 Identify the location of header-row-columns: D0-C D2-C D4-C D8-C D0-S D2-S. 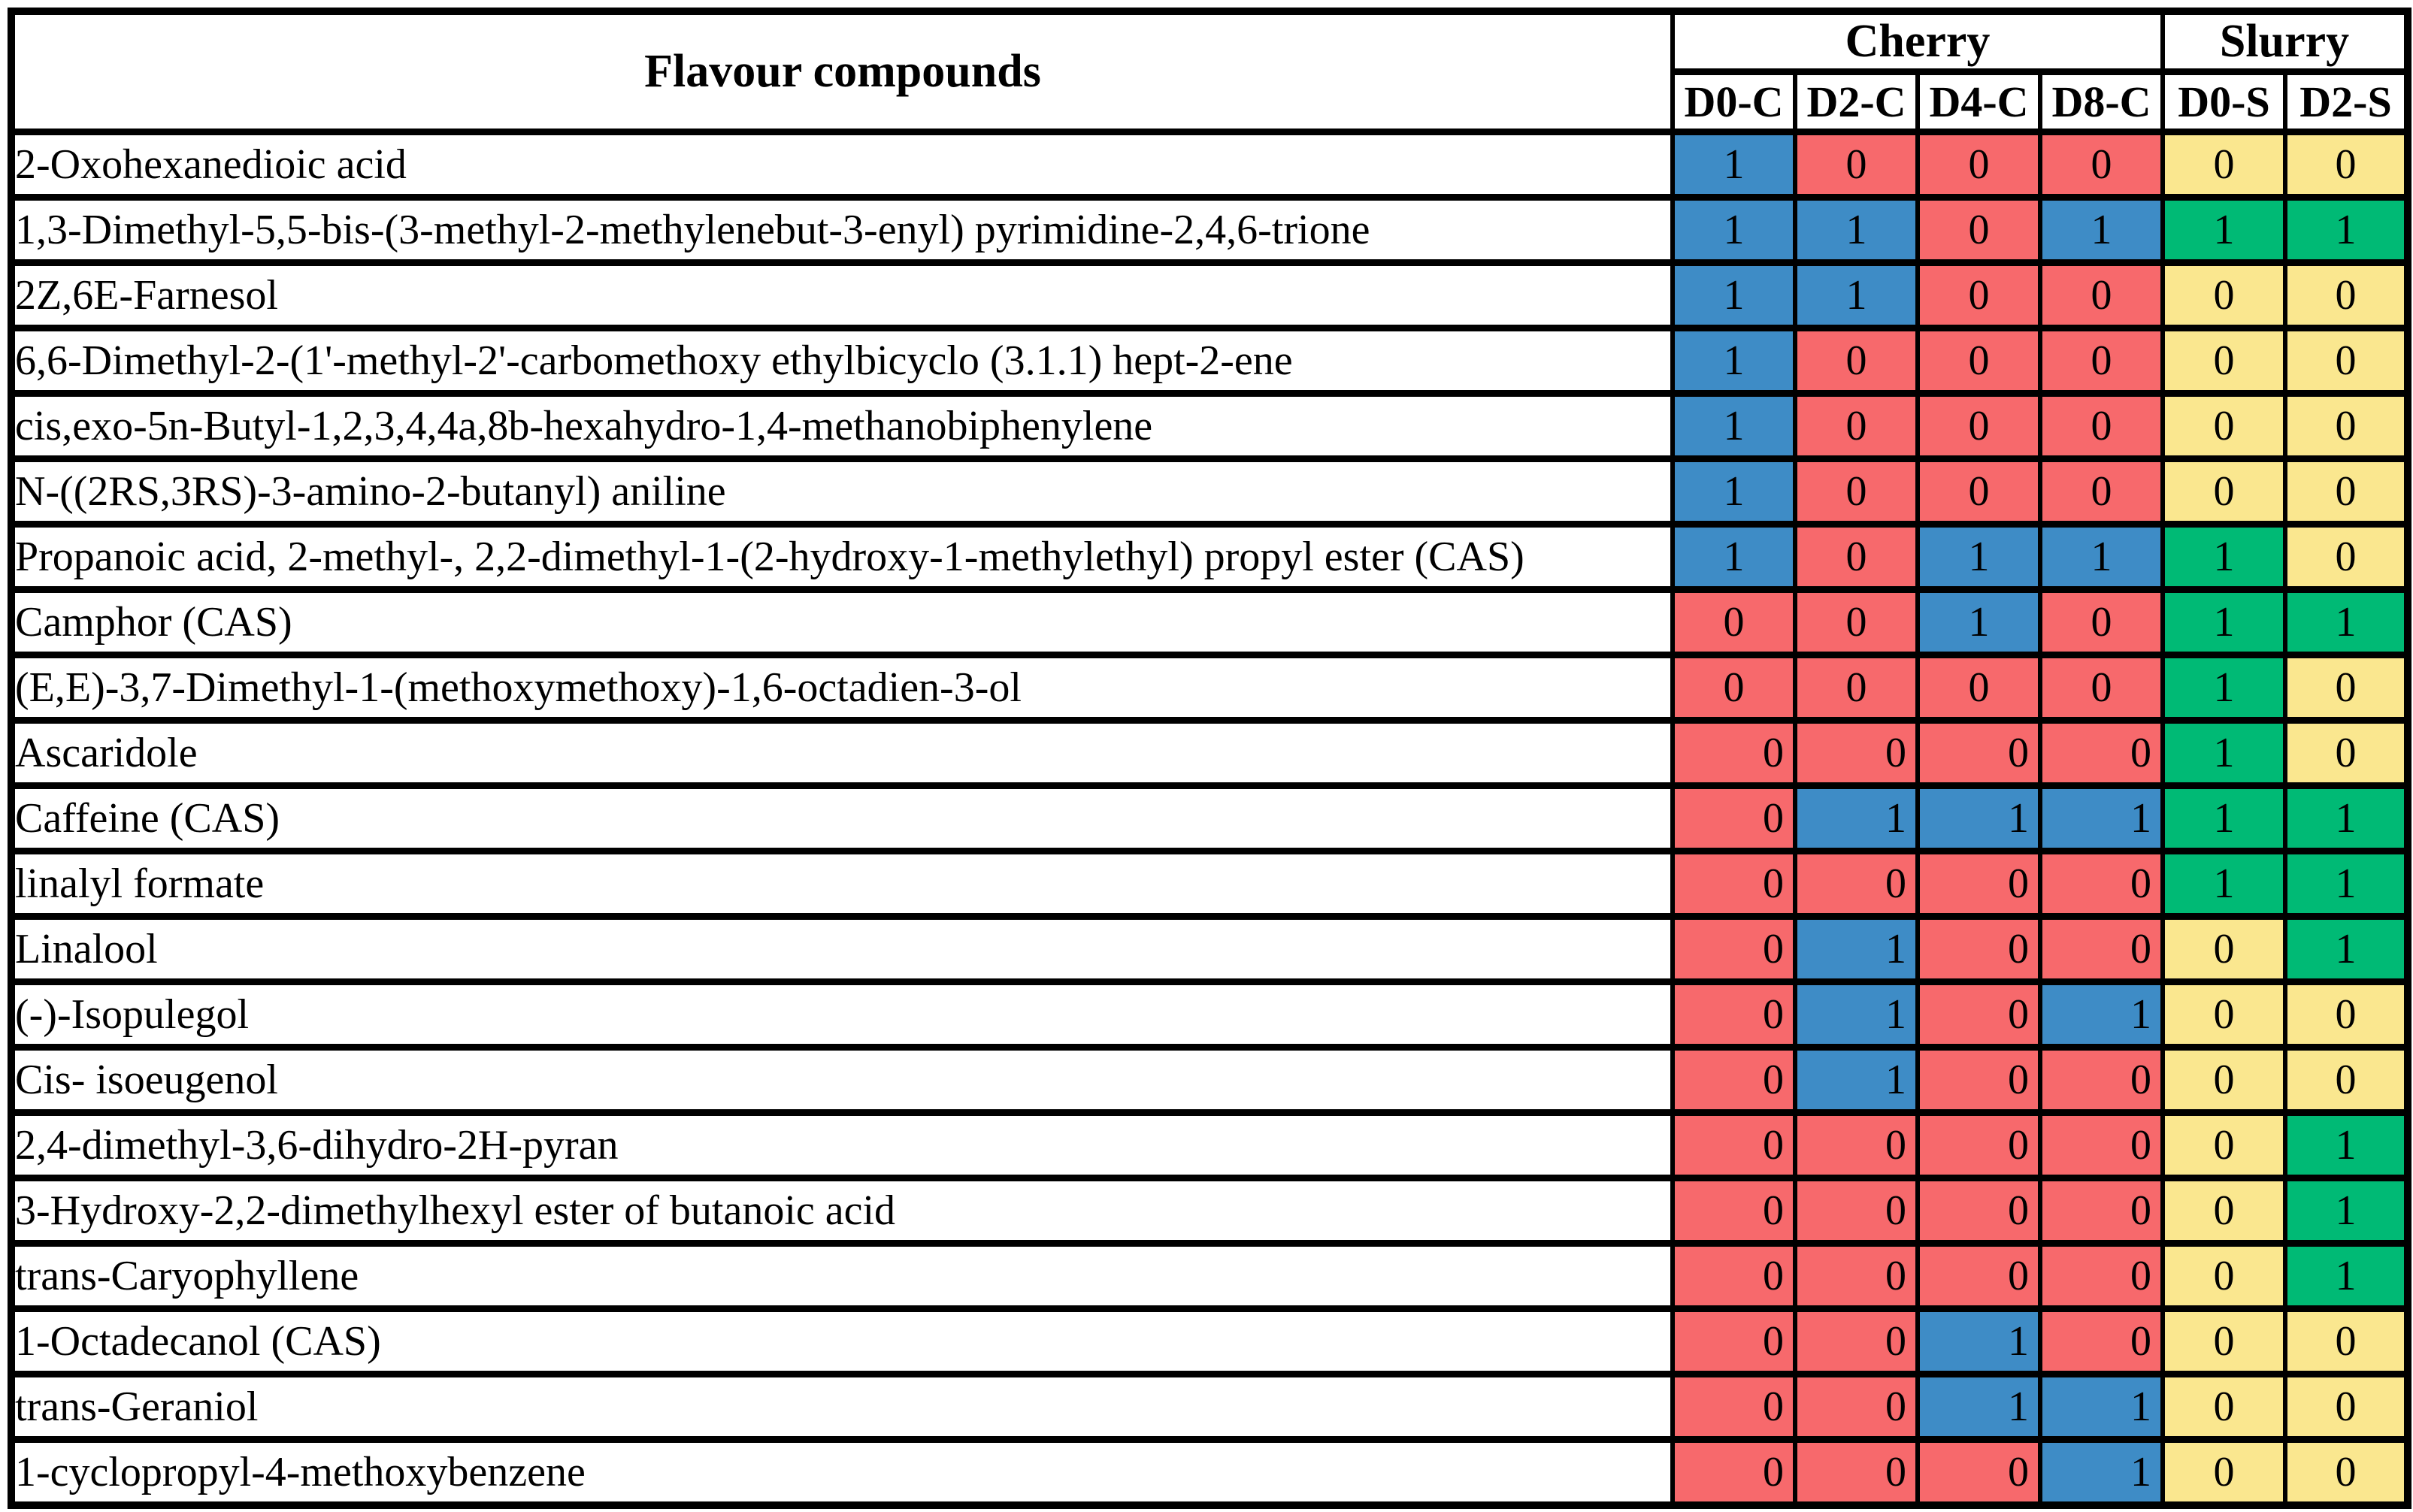
(1211, 101).